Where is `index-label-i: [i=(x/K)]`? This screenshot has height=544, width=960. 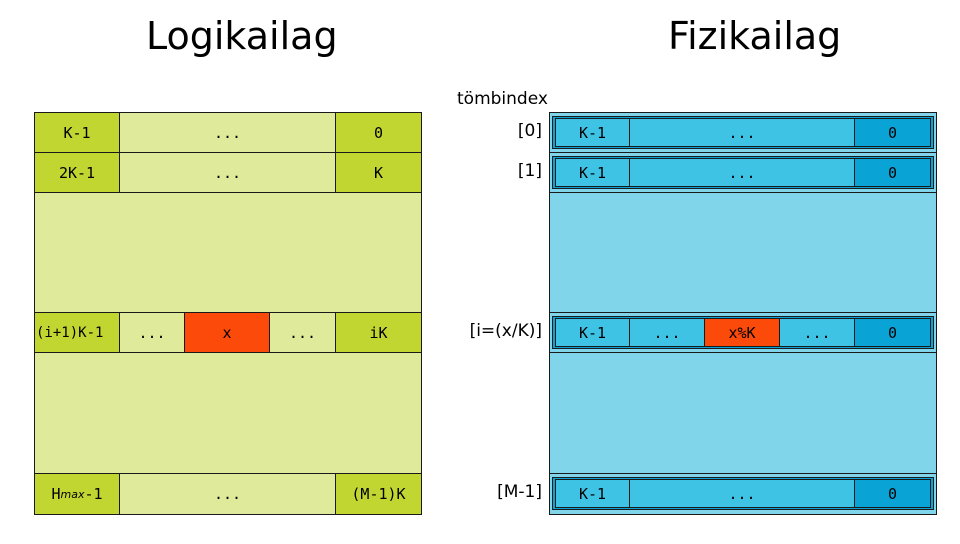 index-label-i: [i=(x/K)] is located at coordinates (505, 331).